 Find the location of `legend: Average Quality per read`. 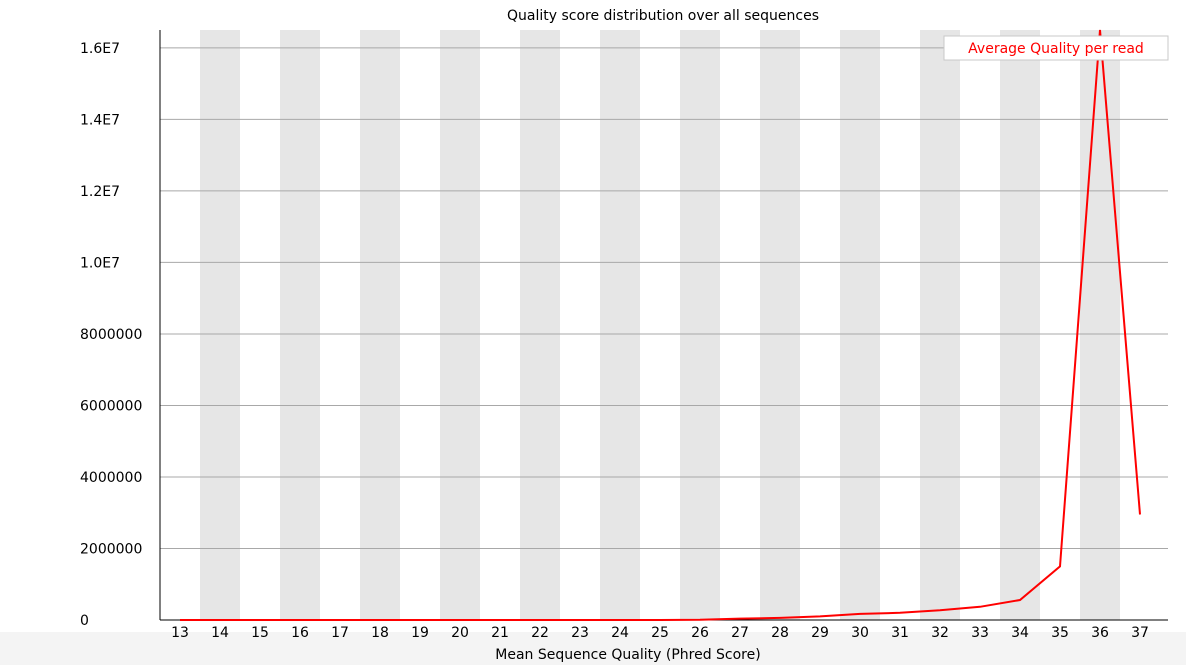

legend: Average Quality per read is located at coordinates (1056, 48).